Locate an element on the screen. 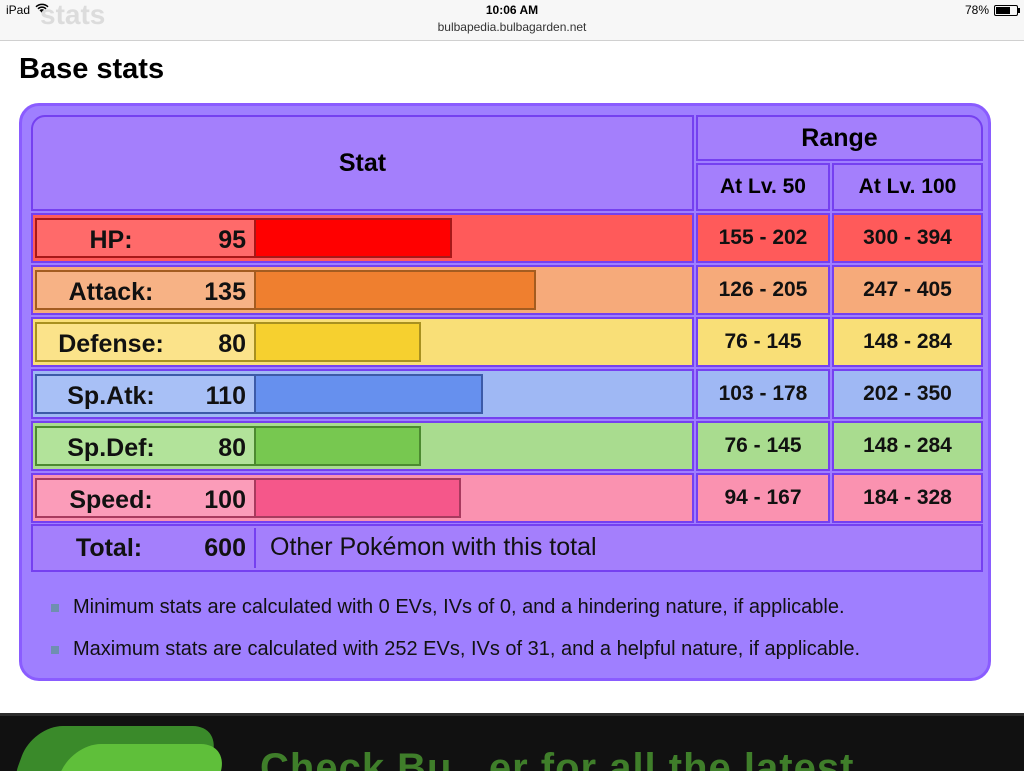 This screenshot has width=1024, height=771. stat-name: Sp.Def: is located at coordinates (111, 448).